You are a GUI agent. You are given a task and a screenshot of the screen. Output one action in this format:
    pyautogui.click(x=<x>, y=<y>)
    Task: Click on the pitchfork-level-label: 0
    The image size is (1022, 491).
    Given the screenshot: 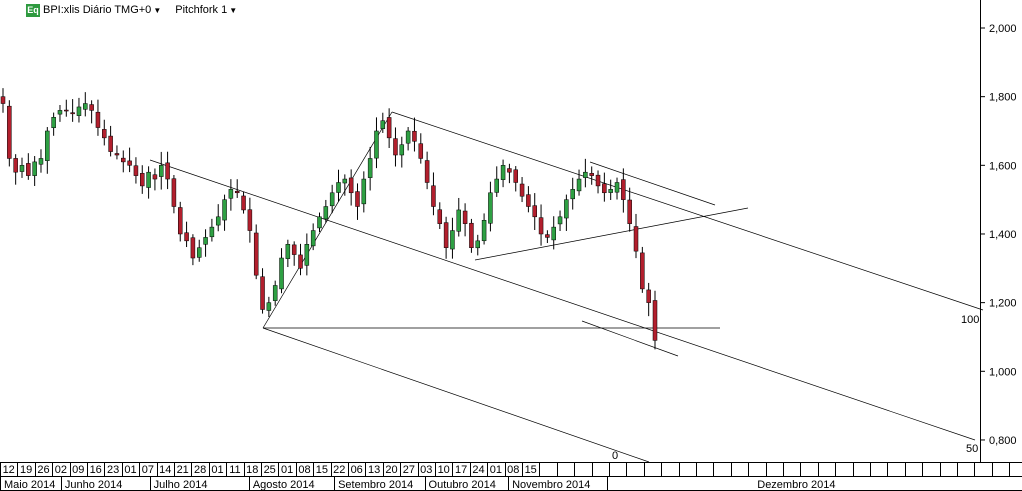 What is the action you would take?
    pyautogui.click(x=615, y=456)
    